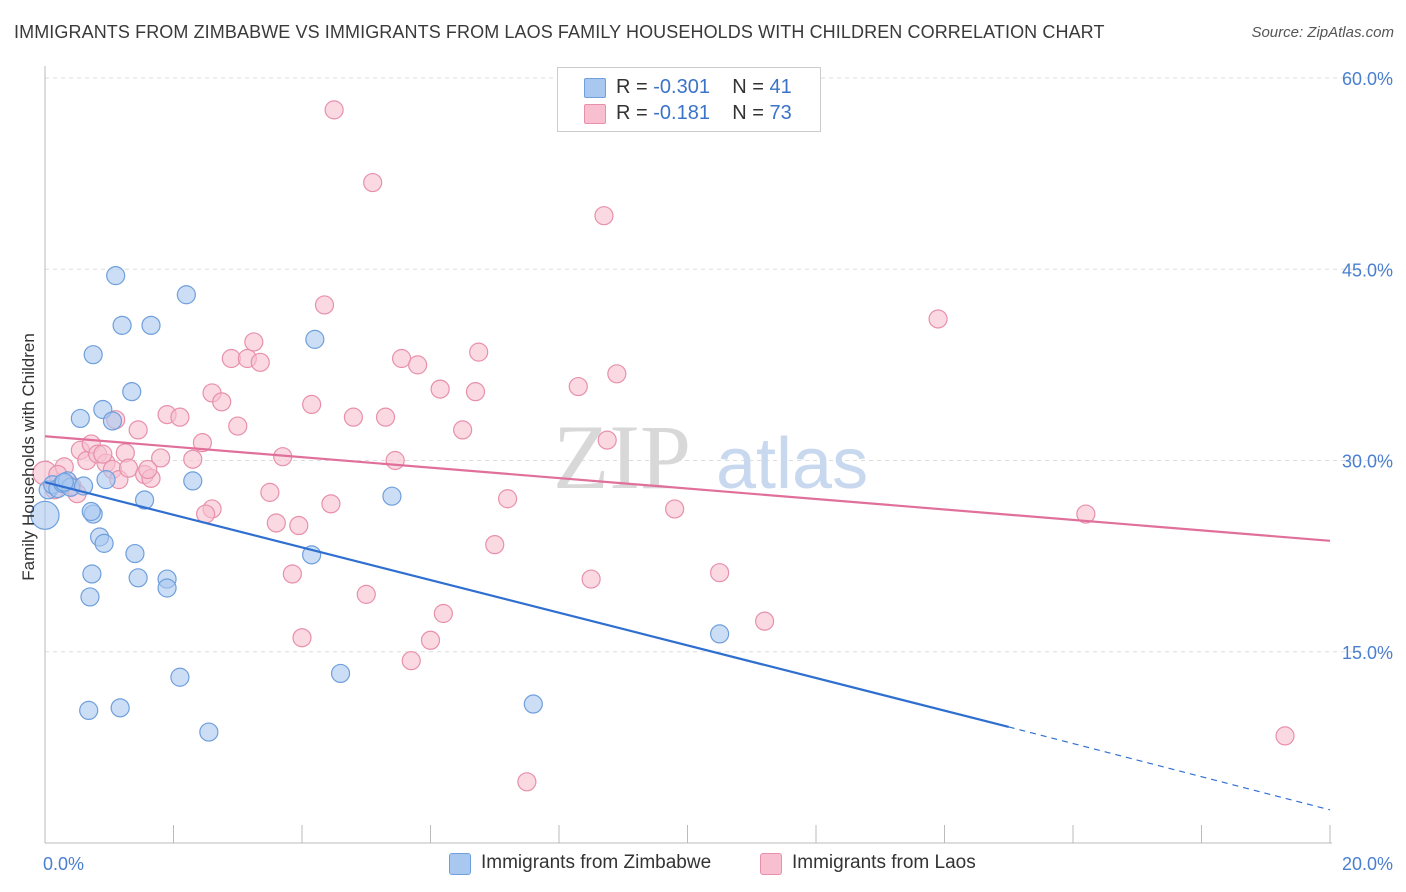 The width and height of the screenshot is (1406, 892). Describe the element at coordinates (1367, 653) in the screenshot. I see `y-tick-label: 15.0%` at that location.